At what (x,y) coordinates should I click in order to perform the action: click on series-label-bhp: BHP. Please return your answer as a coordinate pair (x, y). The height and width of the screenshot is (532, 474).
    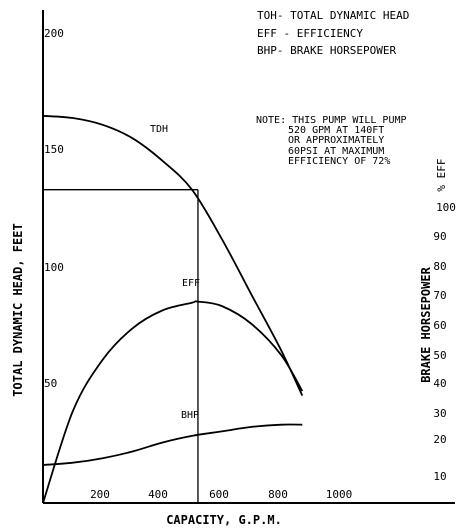
    Looking at the image, I should click on (190, 415).